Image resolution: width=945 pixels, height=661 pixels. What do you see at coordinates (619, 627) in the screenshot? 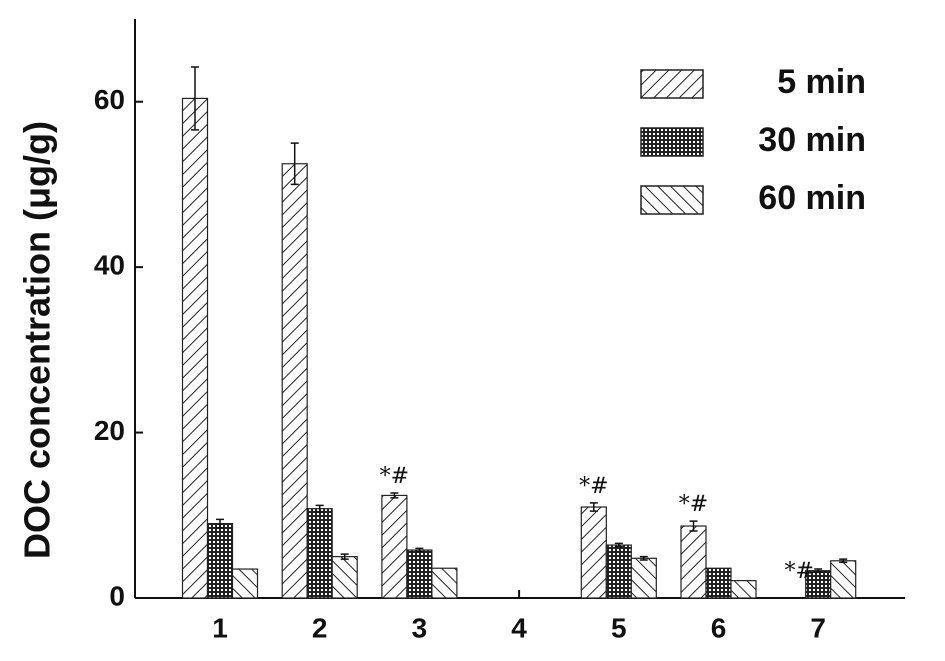
I see `x-tick-label: 5` at bounding box center [619, 627].